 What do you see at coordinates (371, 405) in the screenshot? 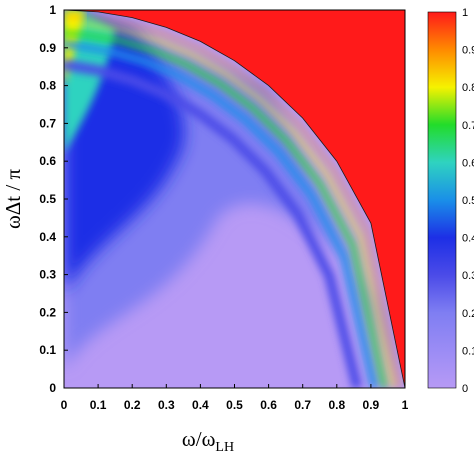
I see `x-tick-label: 0.9` at bounding box center [371, 405].